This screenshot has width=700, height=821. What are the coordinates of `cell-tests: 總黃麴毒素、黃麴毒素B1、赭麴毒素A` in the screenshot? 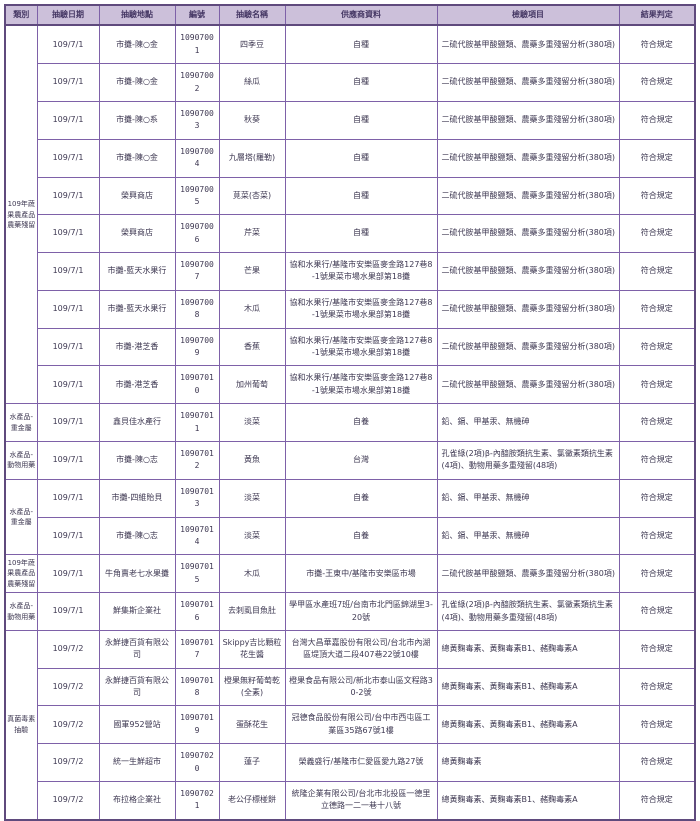 It's located at (528, 687).